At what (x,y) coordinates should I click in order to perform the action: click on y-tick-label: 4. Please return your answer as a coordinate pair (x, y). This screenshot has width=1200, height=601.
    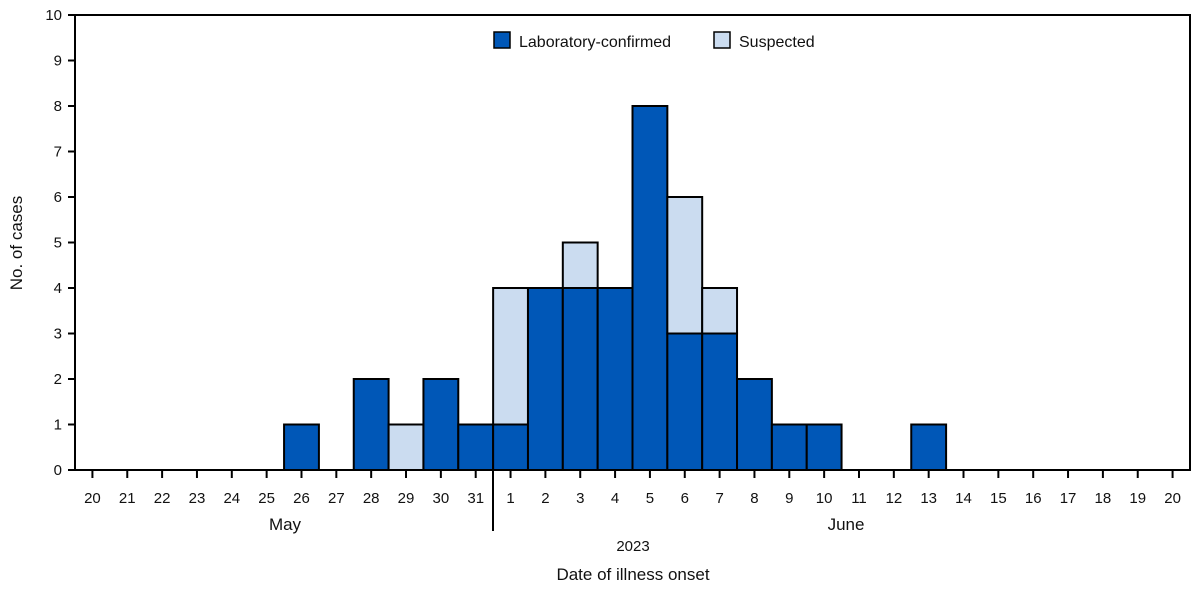
    Looking at the image, I should click on (58, 288).